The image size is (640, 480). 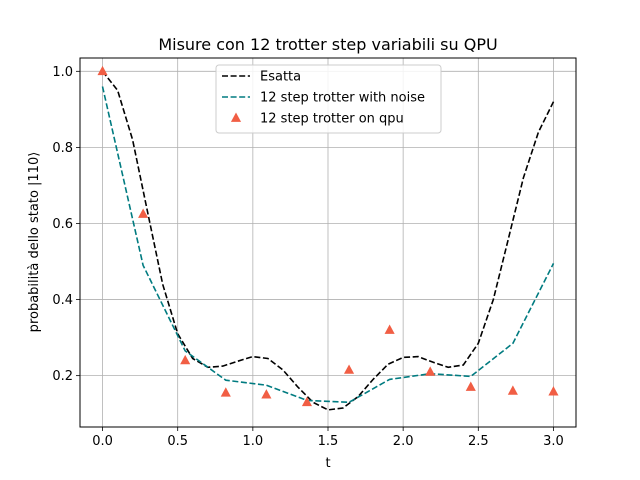 I want to click on y-tick-label: 0.2, so click(x=62, y=376).